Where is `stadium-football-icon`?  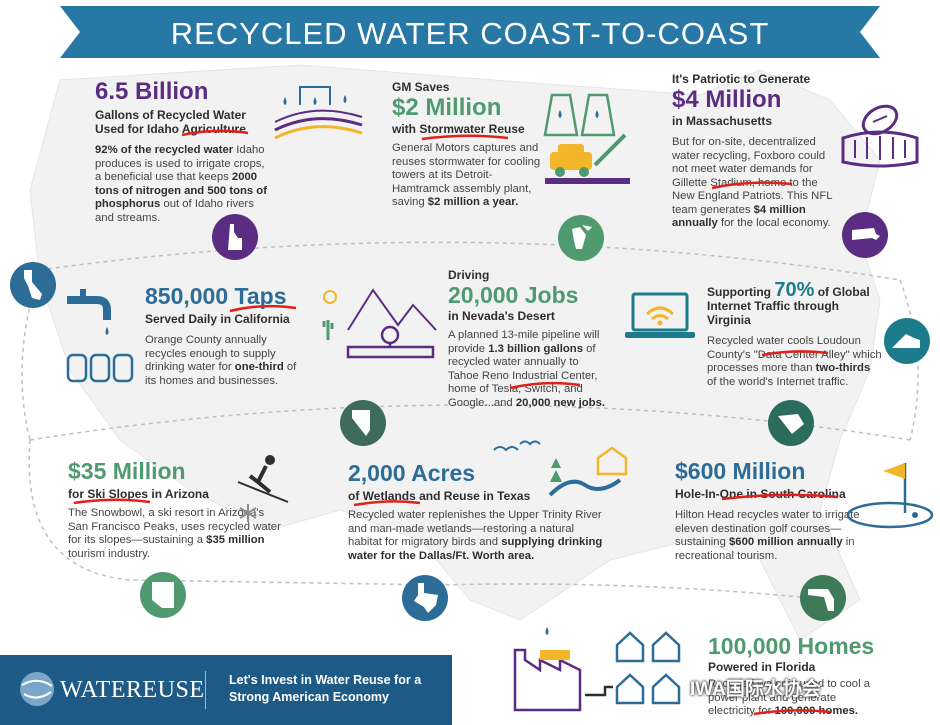 stadium-football-icon is located at coordinates (880, 136).